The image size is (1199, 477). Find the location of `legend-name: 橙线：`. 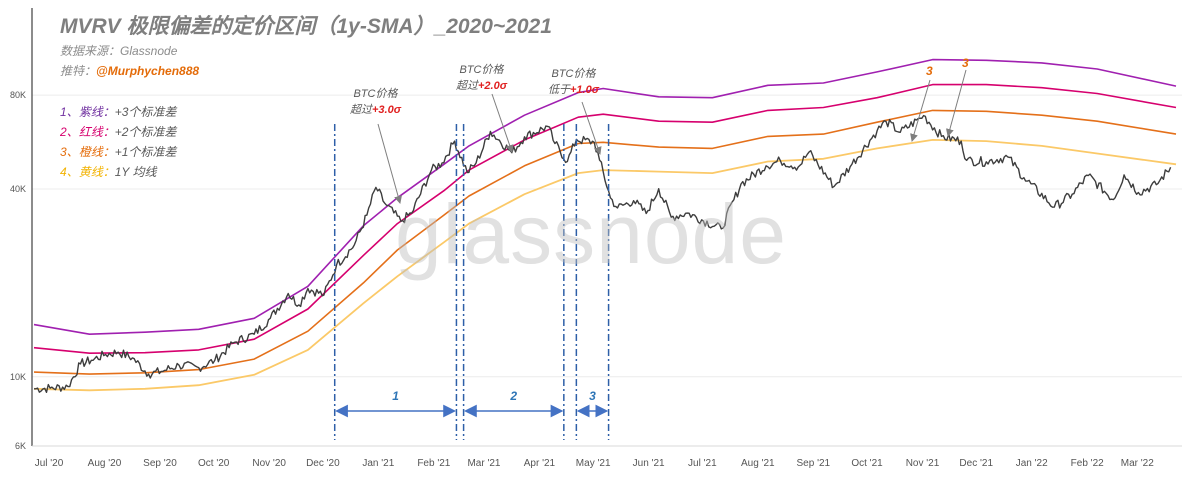

legend-name: 橙线： is located at coordinates (96, 152).